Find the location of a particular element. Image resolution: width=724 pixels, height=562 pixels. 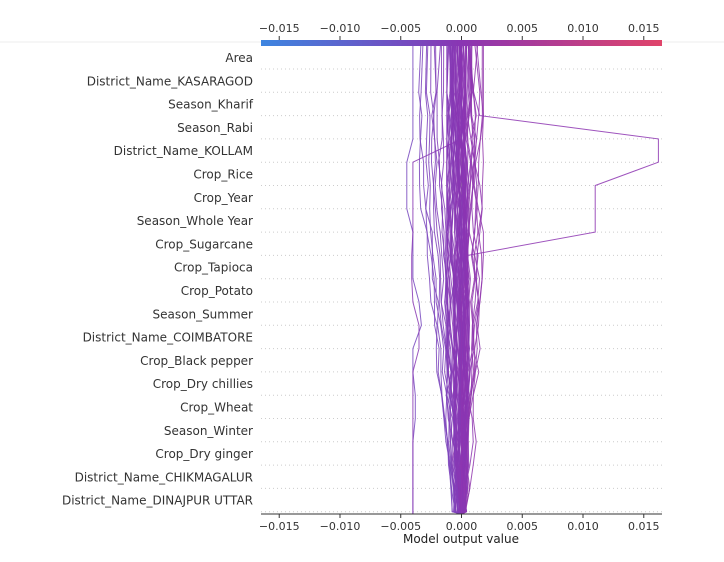

x-tick-label: 0.010 is located at coordinates (583, 526).